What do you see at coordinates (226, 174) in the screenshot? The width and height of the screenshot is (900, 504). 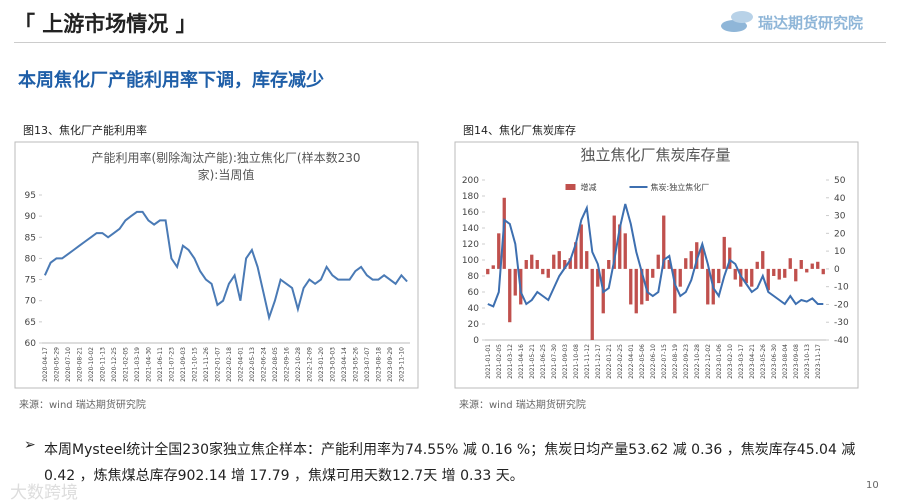 I see `chart-title: 家):当周值` at bounding box center [226, 174].